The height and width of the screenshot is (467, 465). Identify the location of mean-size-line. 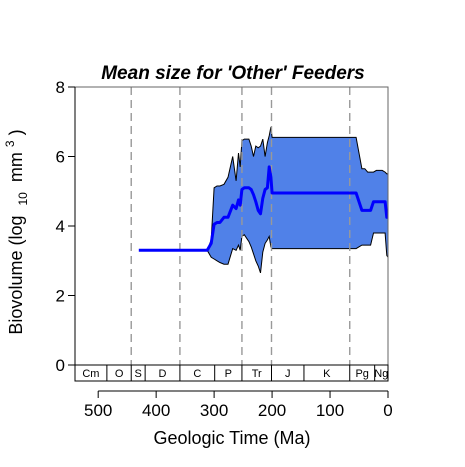
(263, 208).